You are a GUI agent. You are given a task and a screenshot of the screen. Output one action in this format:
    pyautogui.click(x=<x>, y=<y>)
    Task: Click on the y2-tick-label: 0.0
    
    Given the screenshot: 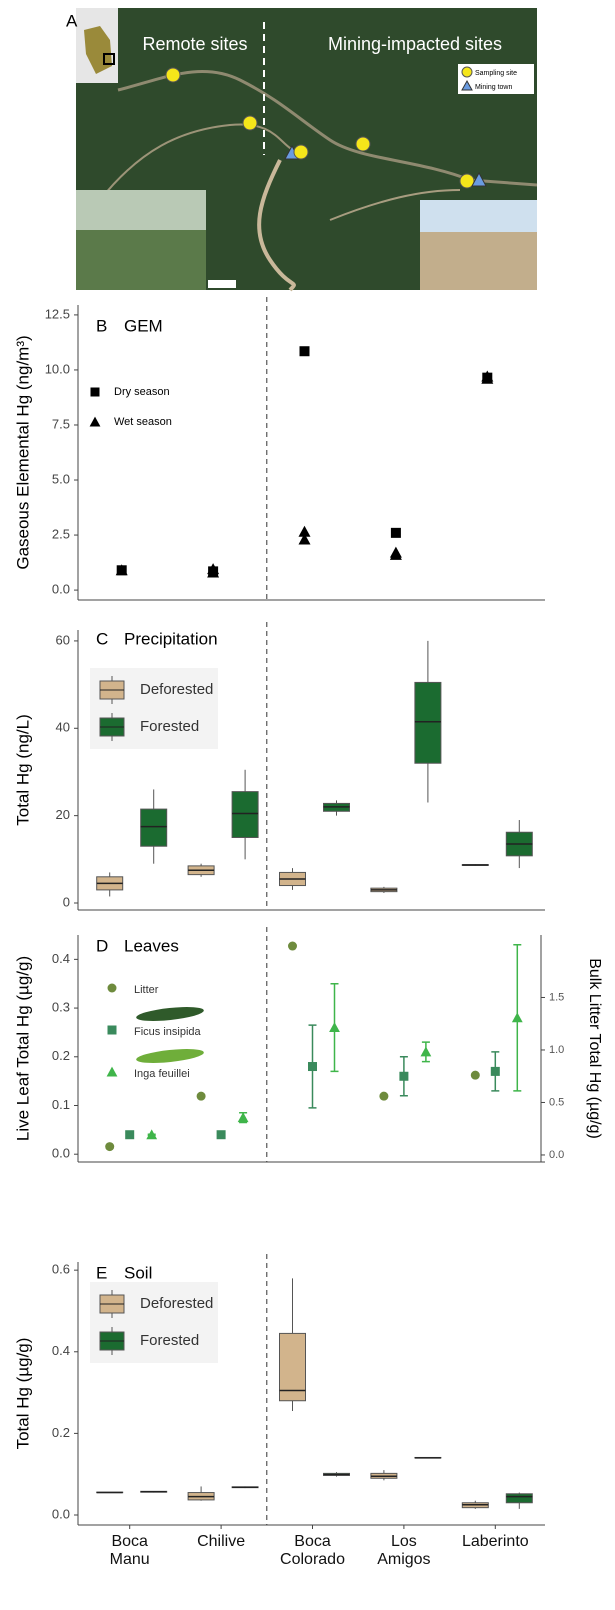 What is the action you would take?
    pyautogui.click(x=556, y=1155)
    